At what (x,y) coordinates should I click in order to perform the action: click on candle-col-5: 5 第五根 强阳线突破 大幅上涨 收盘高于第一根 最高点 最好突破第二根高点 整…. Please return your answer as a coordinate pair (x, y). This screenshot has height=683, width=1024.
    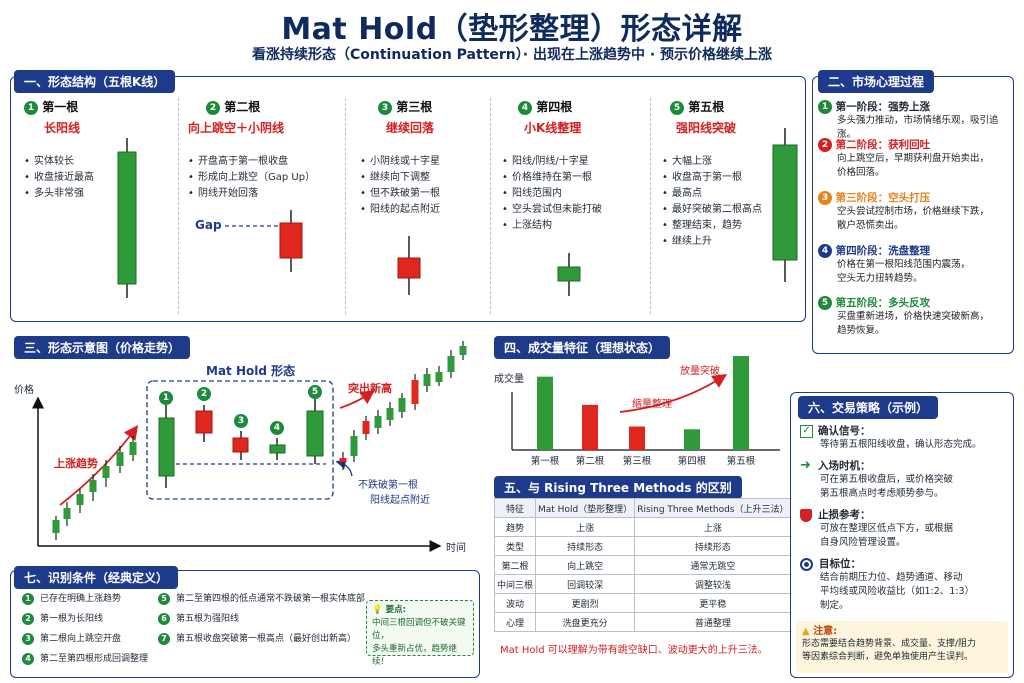
    Looking at the image, I should click on (742, 174).